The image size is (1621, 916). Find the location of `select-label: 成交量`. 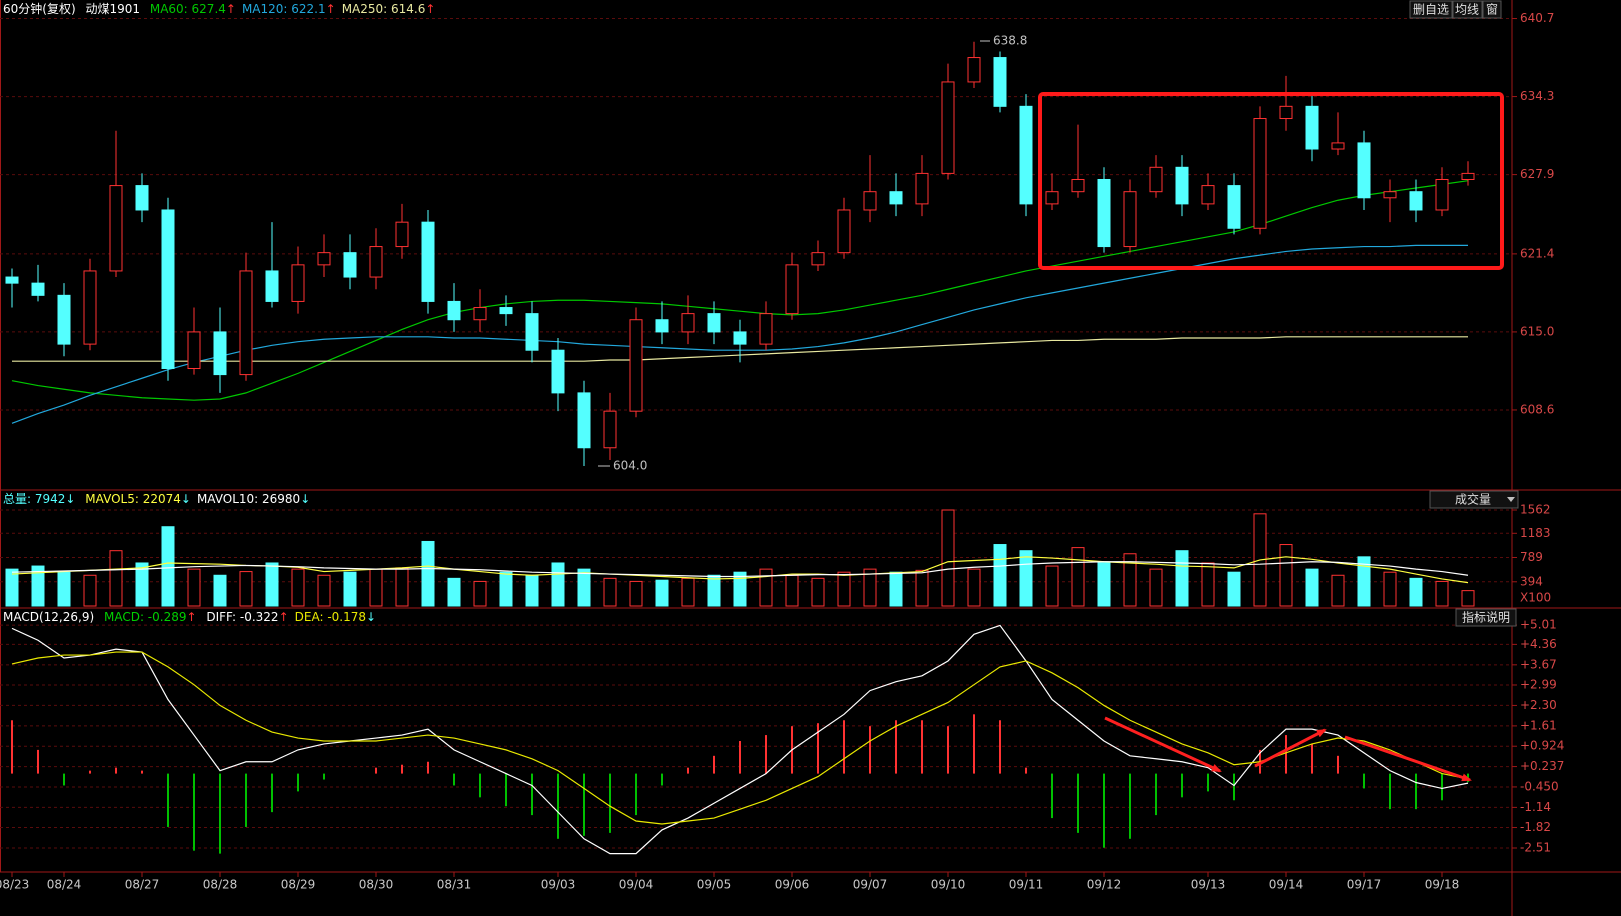

select-label: 成交量 is located at coordinates (1473, 499).